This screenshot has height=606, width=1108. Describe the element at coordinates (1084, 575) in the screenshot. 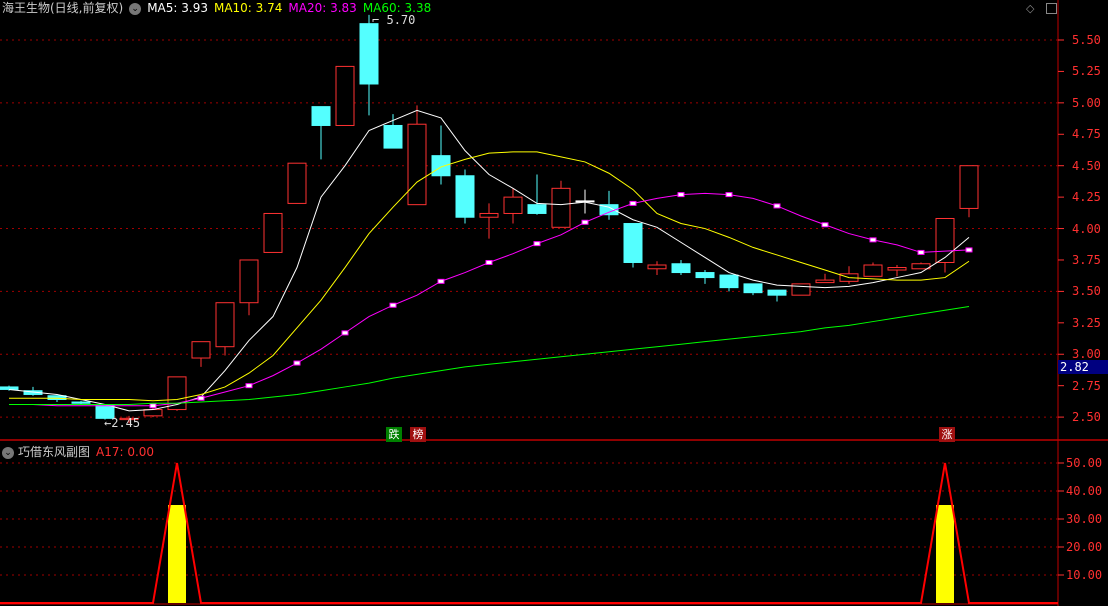

I see `sub-y-tick-label: 10.00` at that location.